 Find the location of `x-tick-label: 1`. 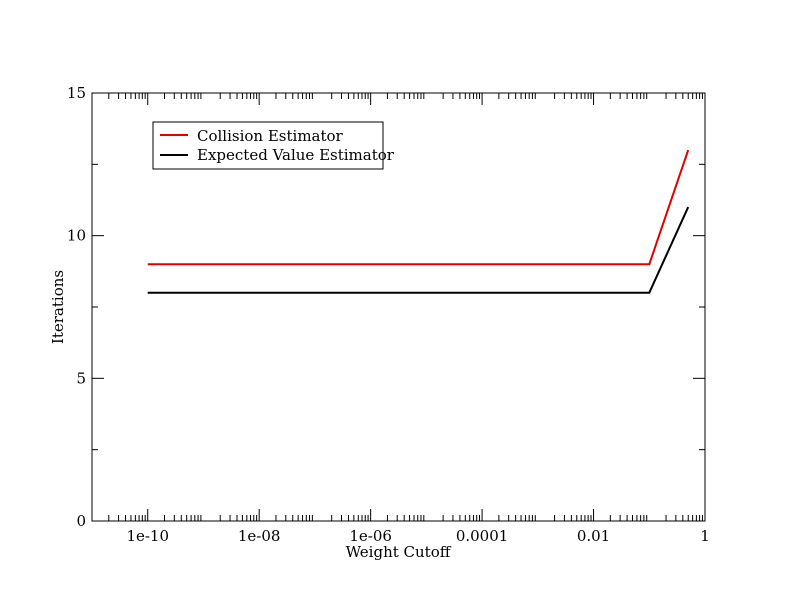

x-tick-label: 1 is located at coordinates (705, 536).